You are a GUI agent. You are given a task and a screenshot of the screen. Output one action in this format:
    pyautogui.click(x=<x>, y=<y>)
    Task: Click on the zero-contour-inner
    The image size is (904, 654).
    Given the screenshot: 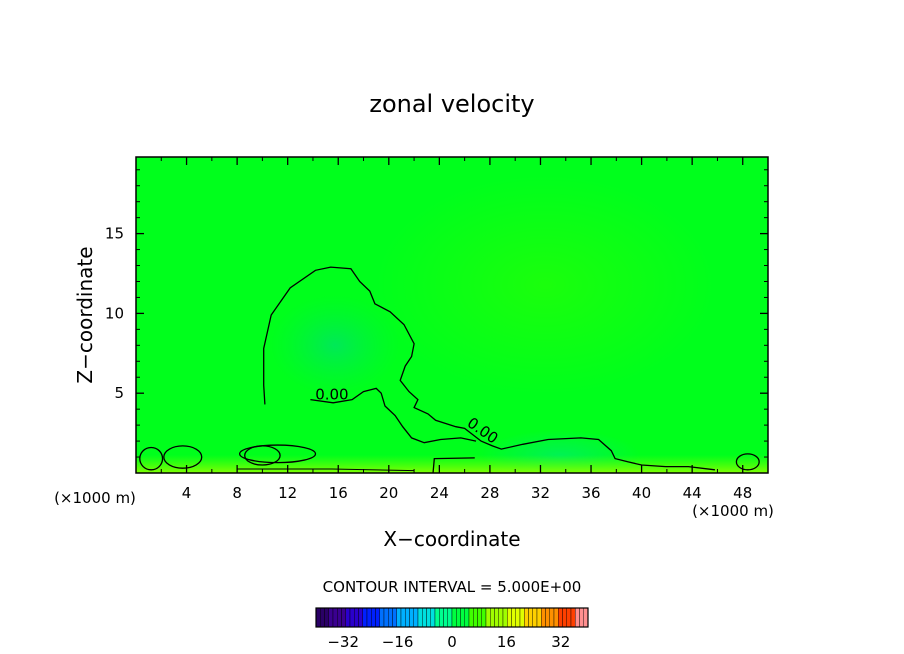 What is the action you would take?
    pyautogui.click(x=393, y=415)
    